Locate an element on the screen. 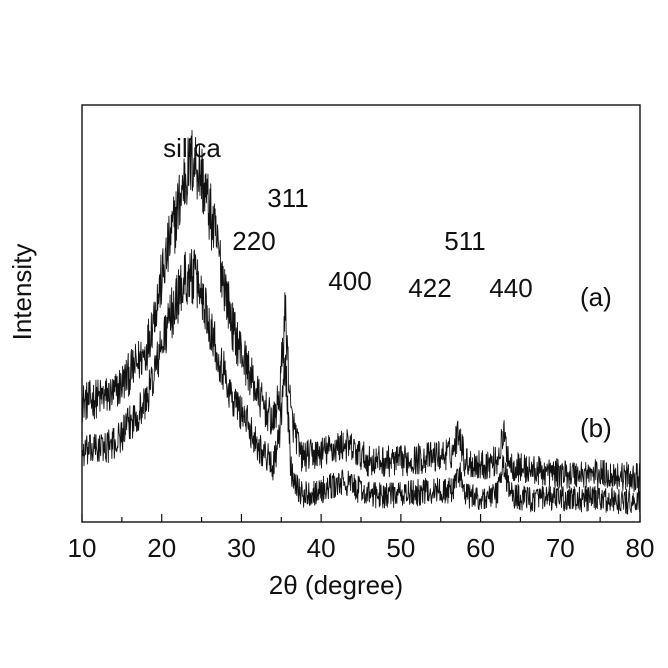 The height and width of the screenshot is (668, 668). x-tick-label: 60 is located at coordinates (480, 548).